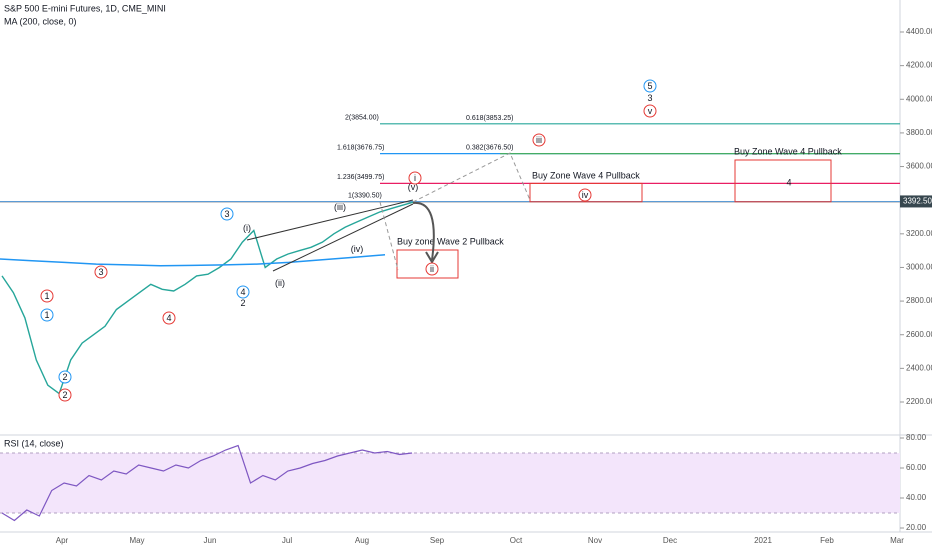 This screenshot has height=550, width=932. What do you see at coordinates (919, 166) in the screenshot?
I see `price-tick-label: 3600.00` at bounding box center [919, 166].